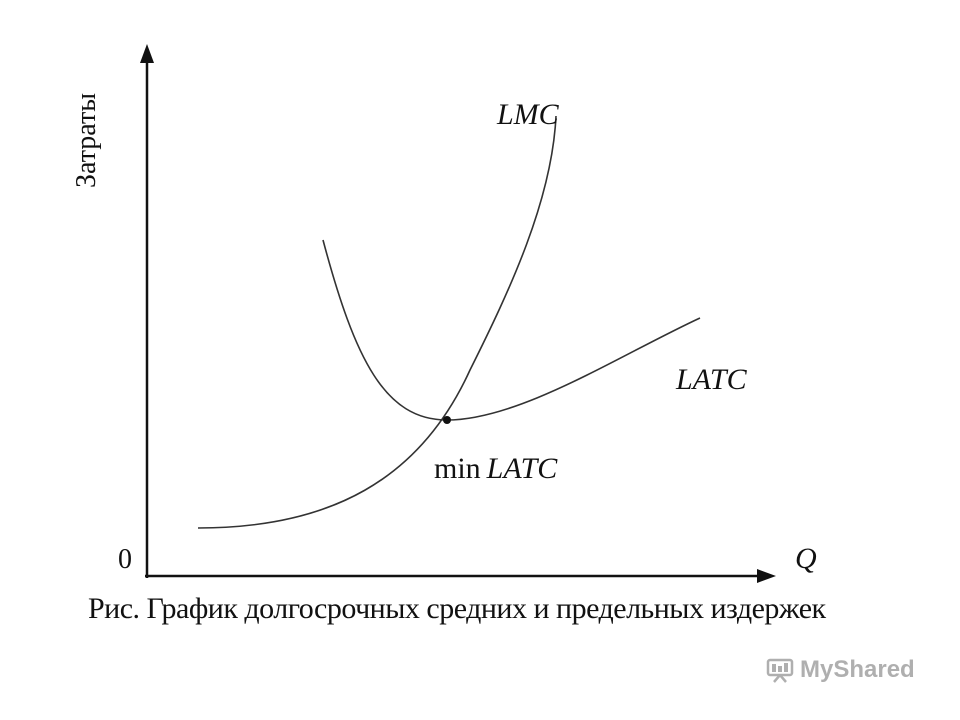 The height and width of the screenshot is (720, 960). What do you see at coordinates (528, 114) in the screenshot?
I see `lmc-label: LMC` at bounding box center [528, 114].